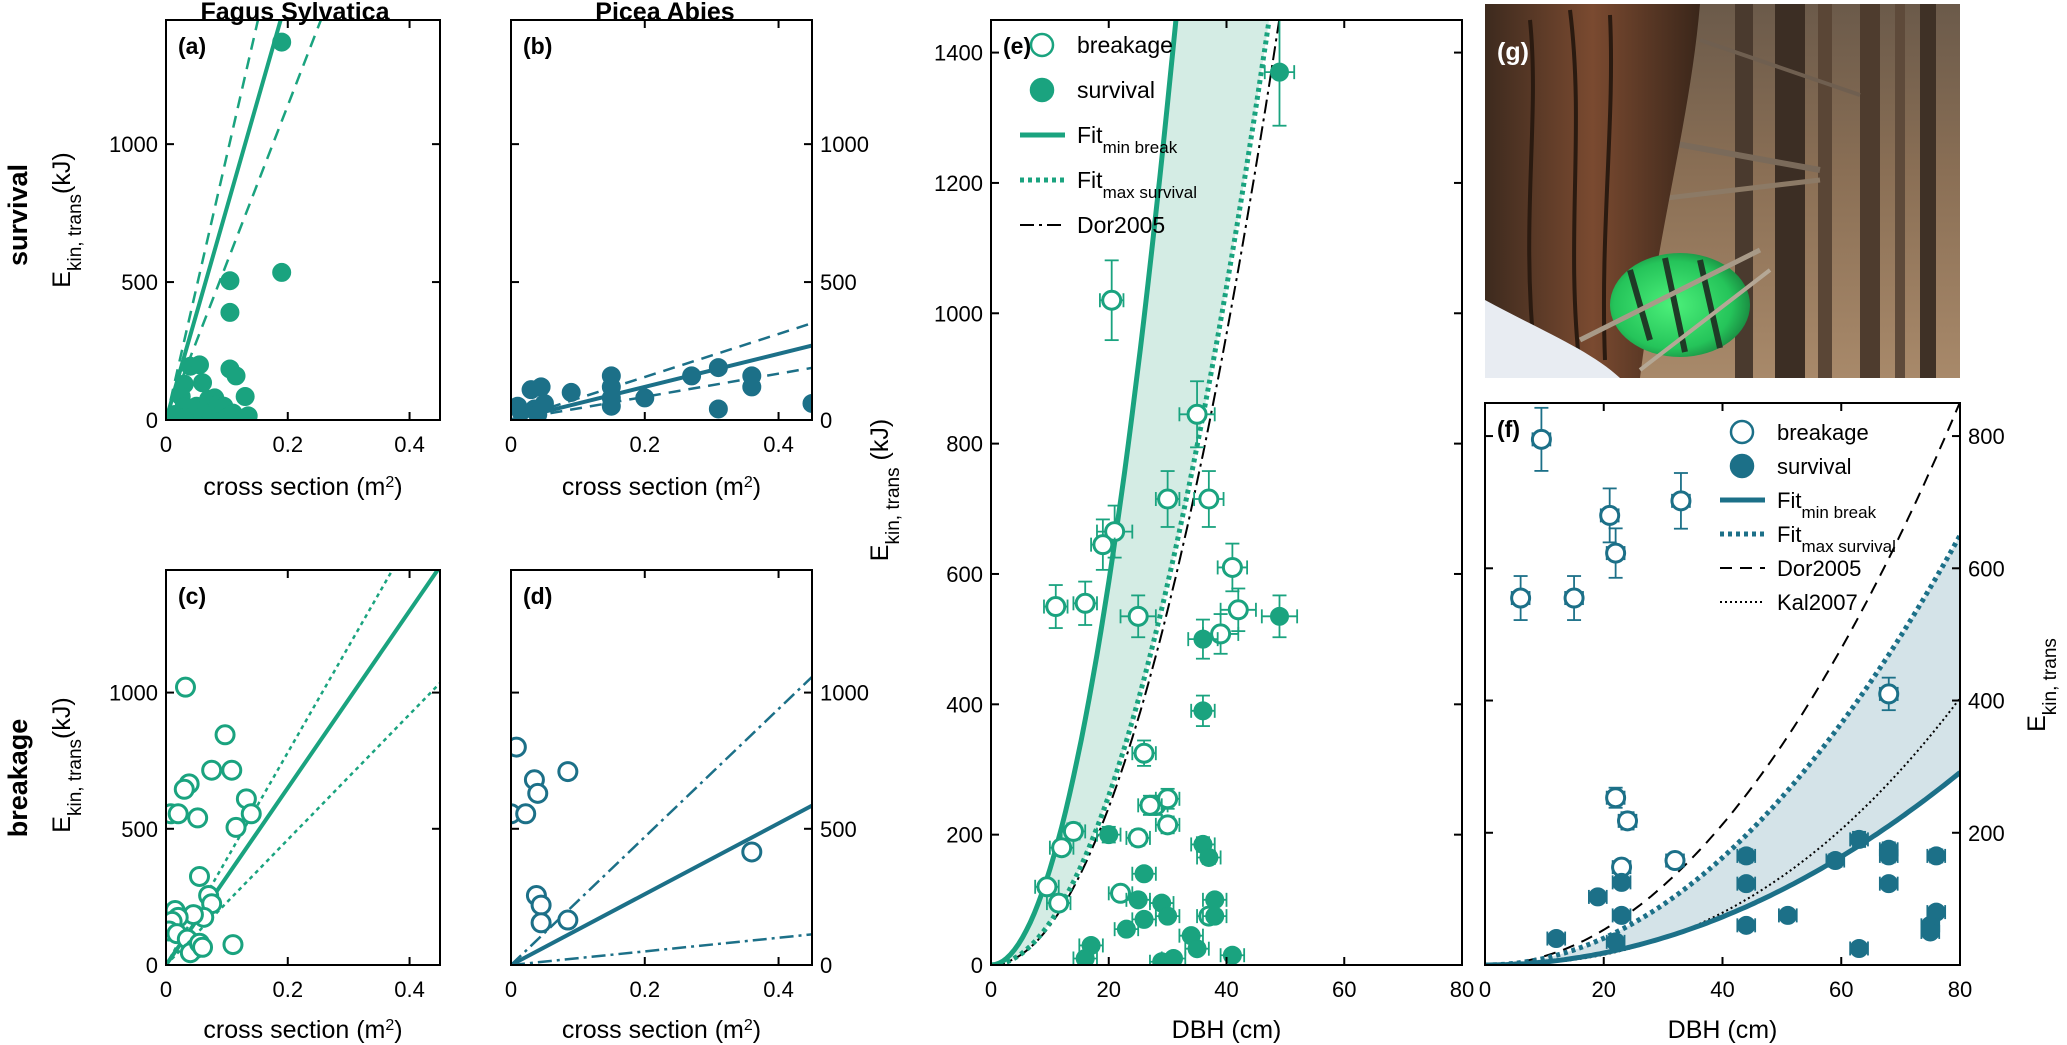  Describe the element at coordinates (661, 949) in the screenshot. I see `fit-line-dashdot` at that location.